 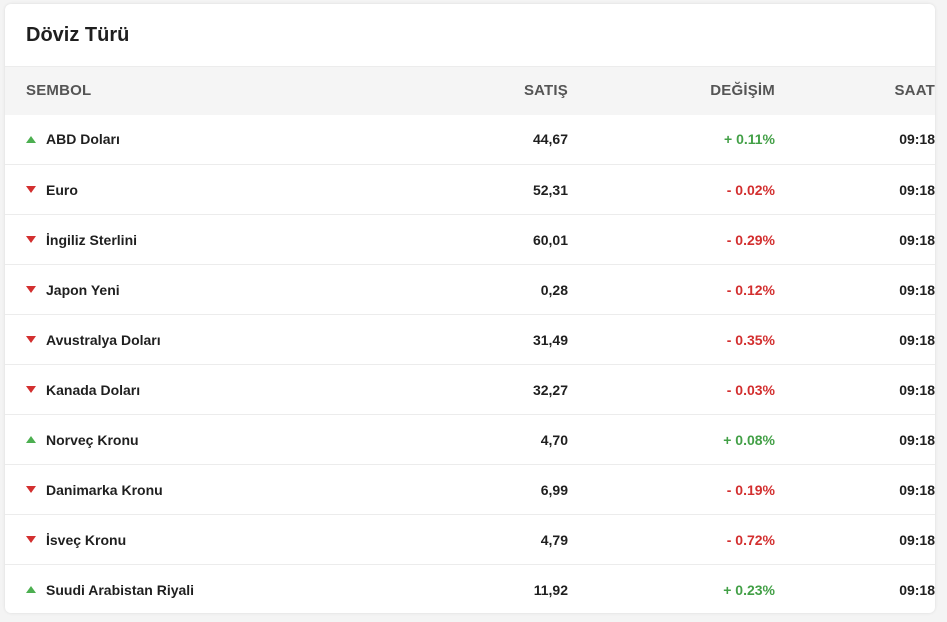 What do you see at coordinates (92, 439) in the screenshot?
I see `currency-name: Norveç Kronu` at bounding box center [92, 439].